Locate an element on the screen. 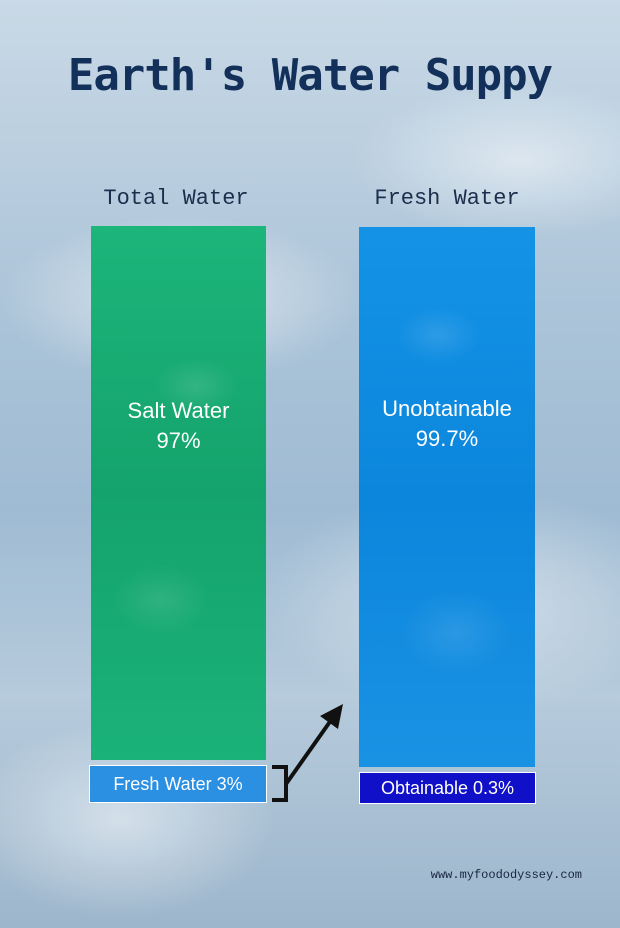 This screenshot has height=928, width=620. fresh-water-segment-label: Fresh Water 3% is located at coordinates (178, 784).